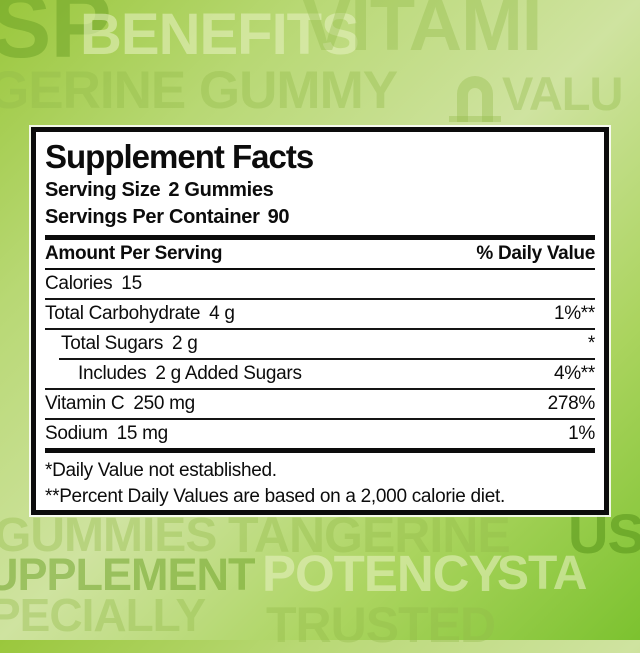 The width and height of the screenshot is (640, 653). Describe the element at coordinates (85, 403) in the screenshot. I see `nutrient-name: Vitamin C` at that location.